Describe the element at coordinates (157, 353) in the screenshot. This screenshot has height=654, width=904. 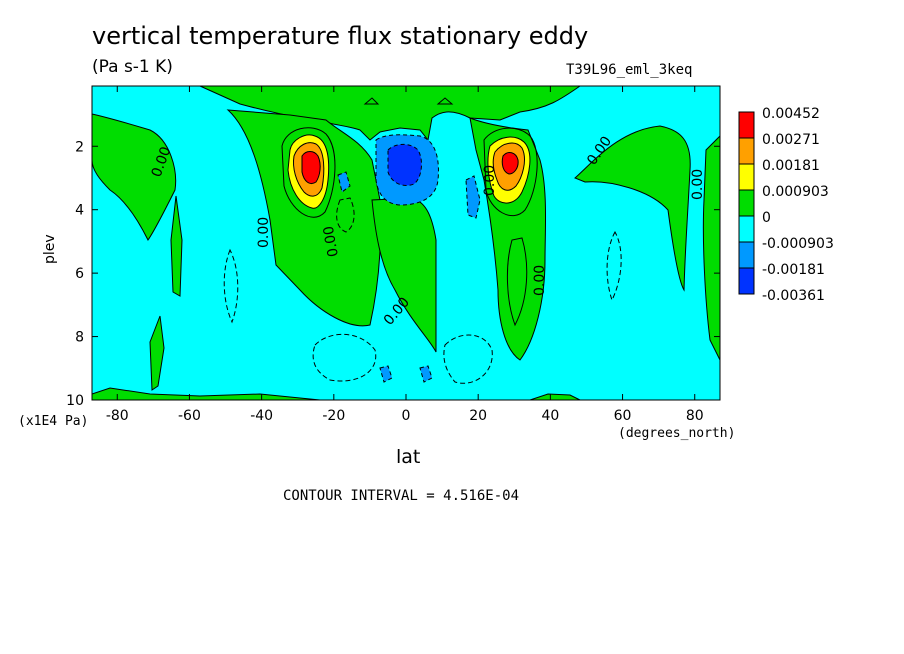
I see `left-low-green` at that location.